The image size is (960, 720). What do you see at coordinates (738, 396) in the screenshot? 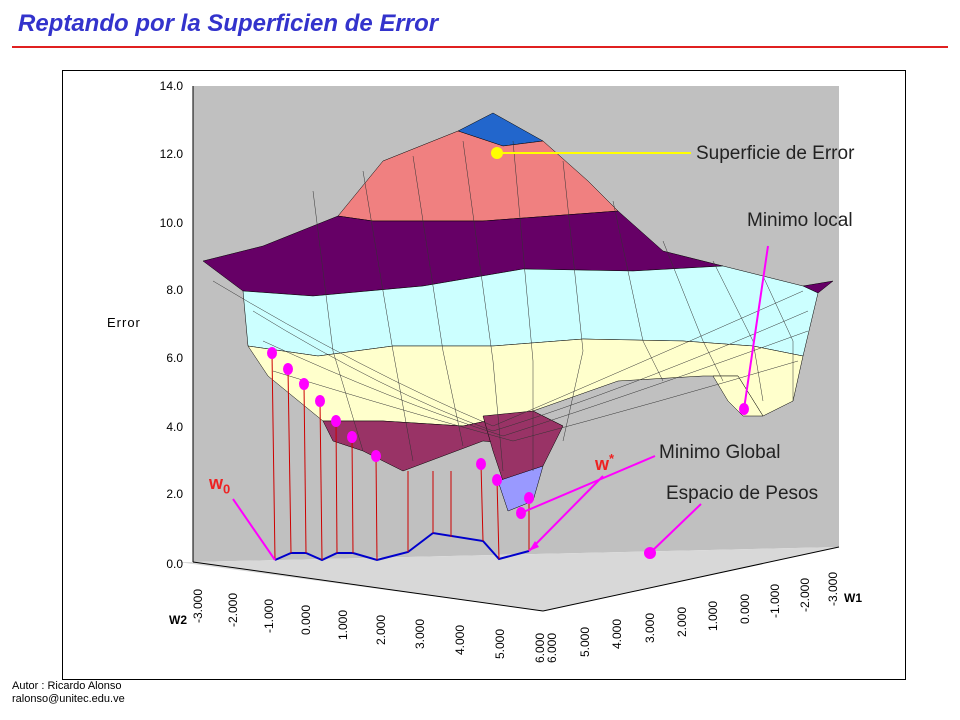
I see `band-cream-right-pit` at bounding box center [738, 396].